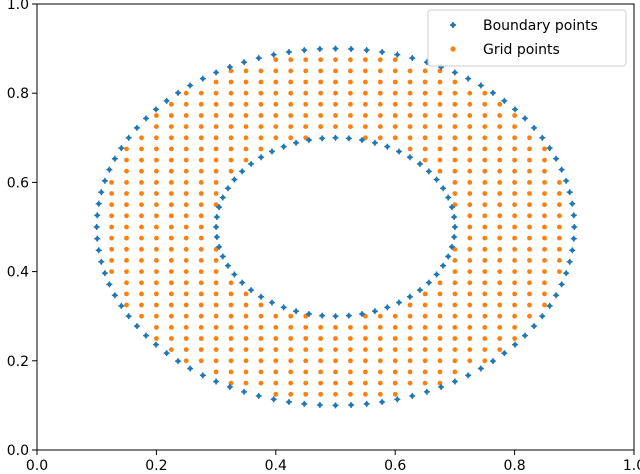 This screenshot has width=640, height=474. I want to click on x-tick-label: 0.4, so click(276, 466).